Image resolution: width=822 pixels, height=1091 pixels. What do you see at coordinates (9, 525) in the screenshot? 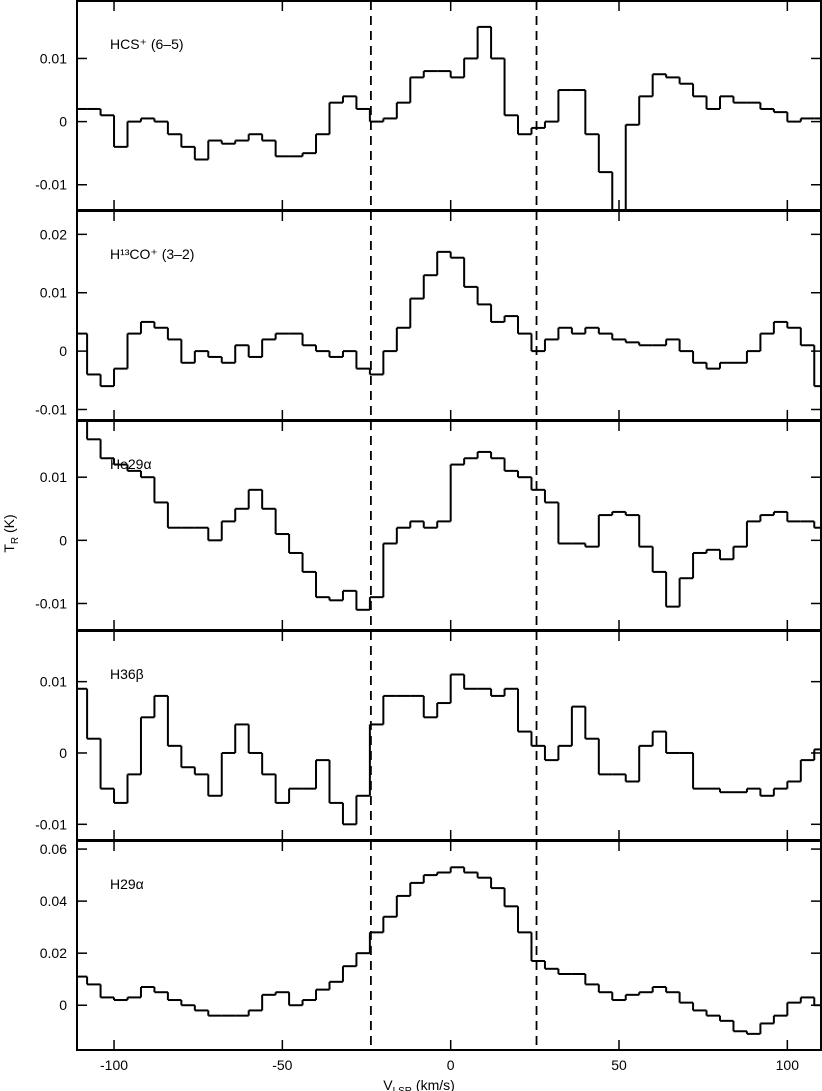
I see `y-label-unit: (K)` at bounding box center [9, 525].